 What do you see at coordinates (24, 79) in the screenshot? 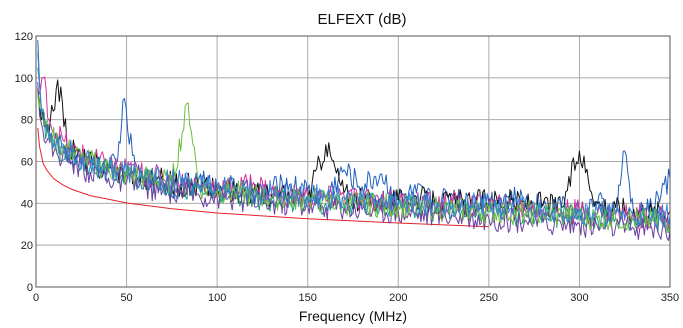
I see `y-tick-label: 100` at bounding box center [24, 79].